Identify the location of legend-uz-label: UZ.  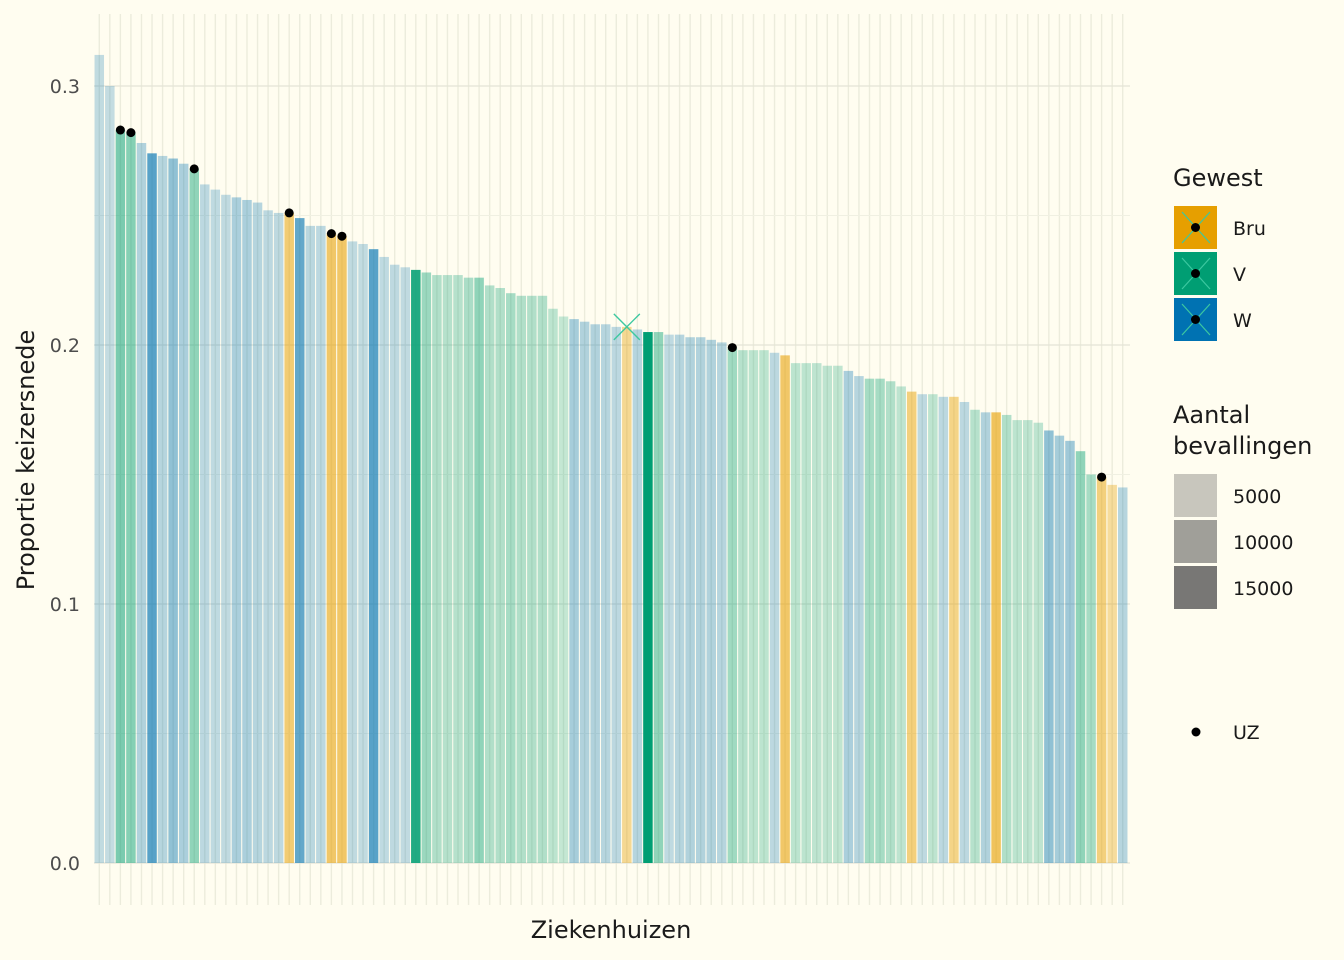
(1246, 733).